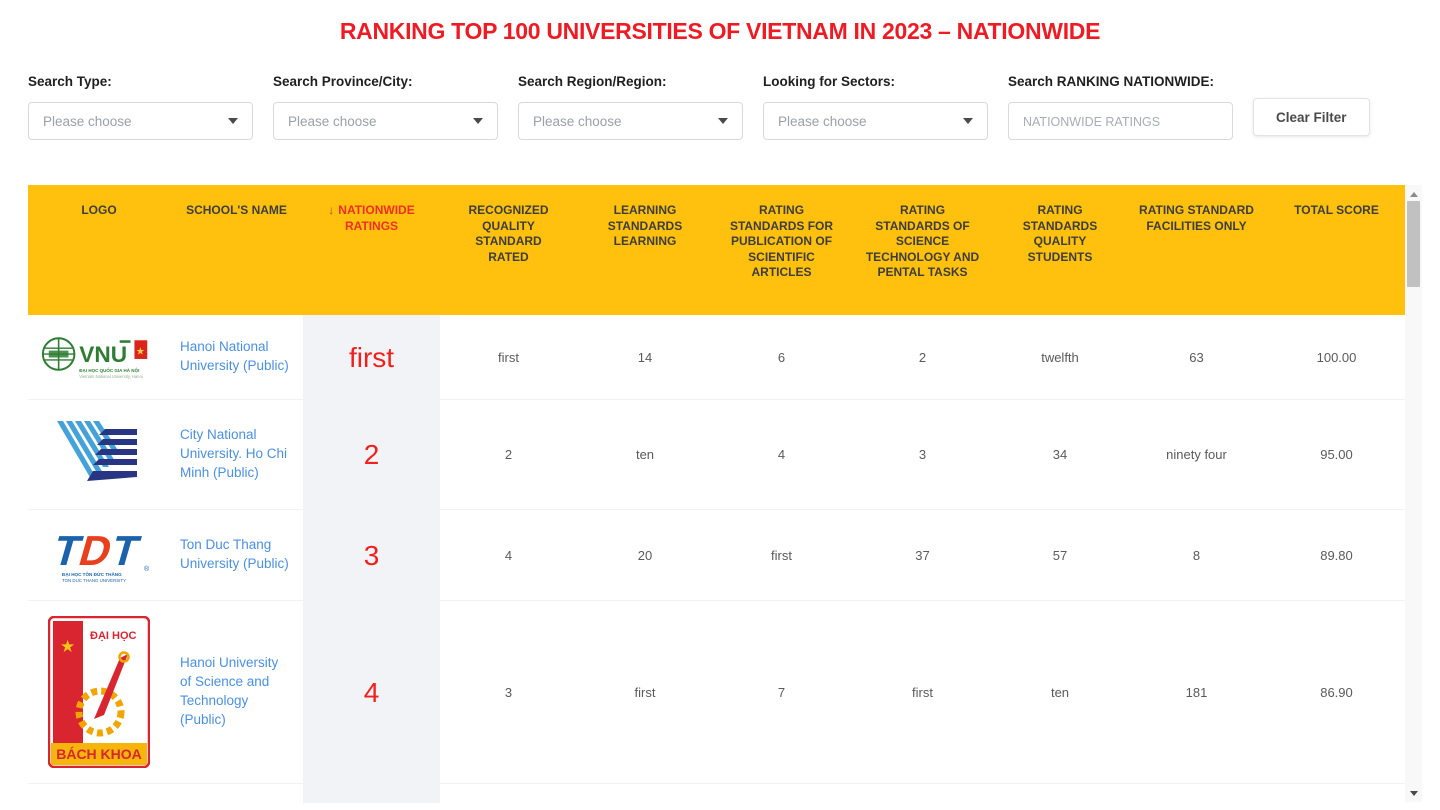 The width and height of the screenshot is (1440, 810). Describe the element at coordinates (781, 357) in the screenshot. I see `publication-cell: 6` at that location.